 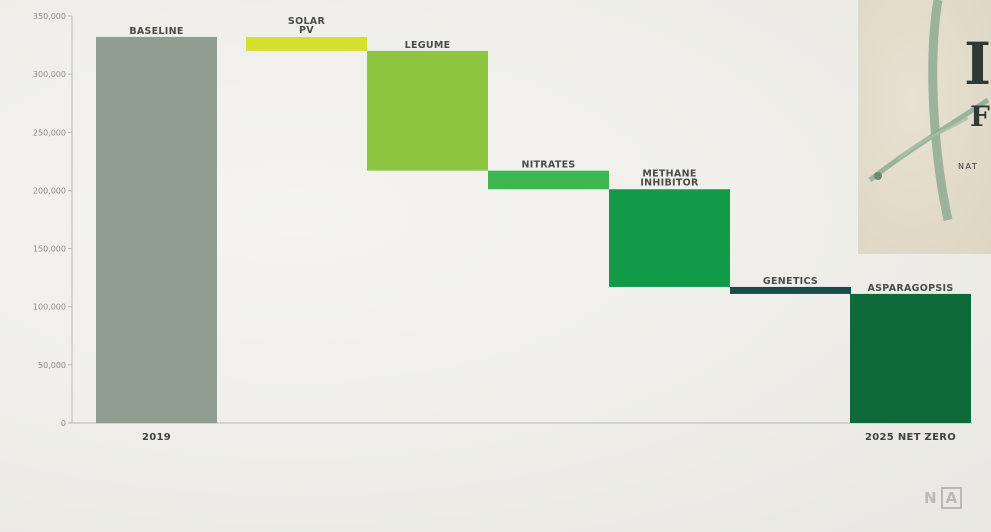 I want to click on x-tick-label: 2025 NET ZERO, so click(x=910, y=437).